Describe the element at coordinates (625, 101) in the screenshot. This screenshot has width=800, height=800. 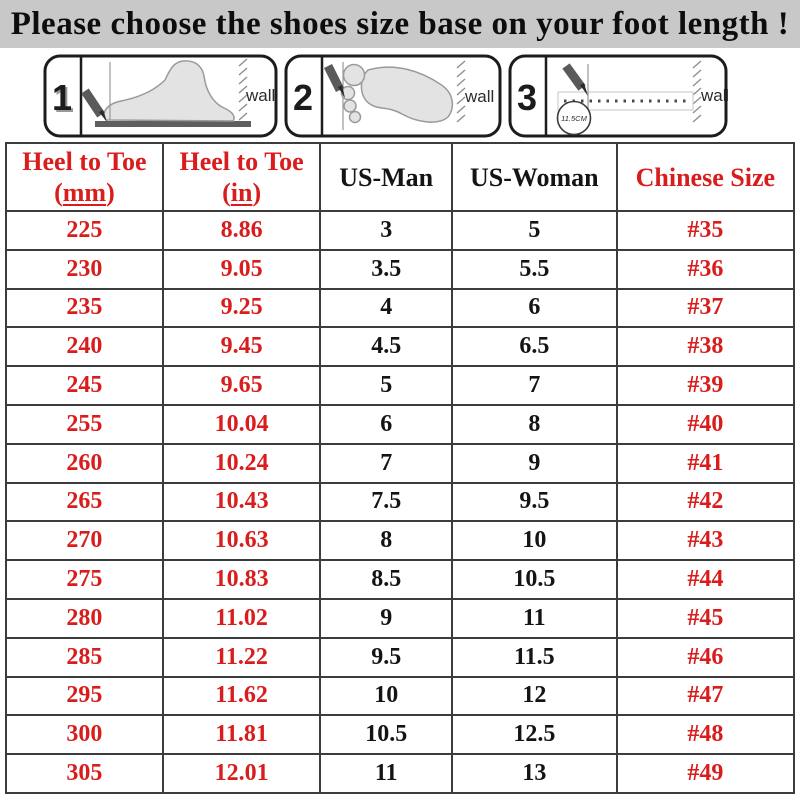
I see `measuring-line-icon` at that location.